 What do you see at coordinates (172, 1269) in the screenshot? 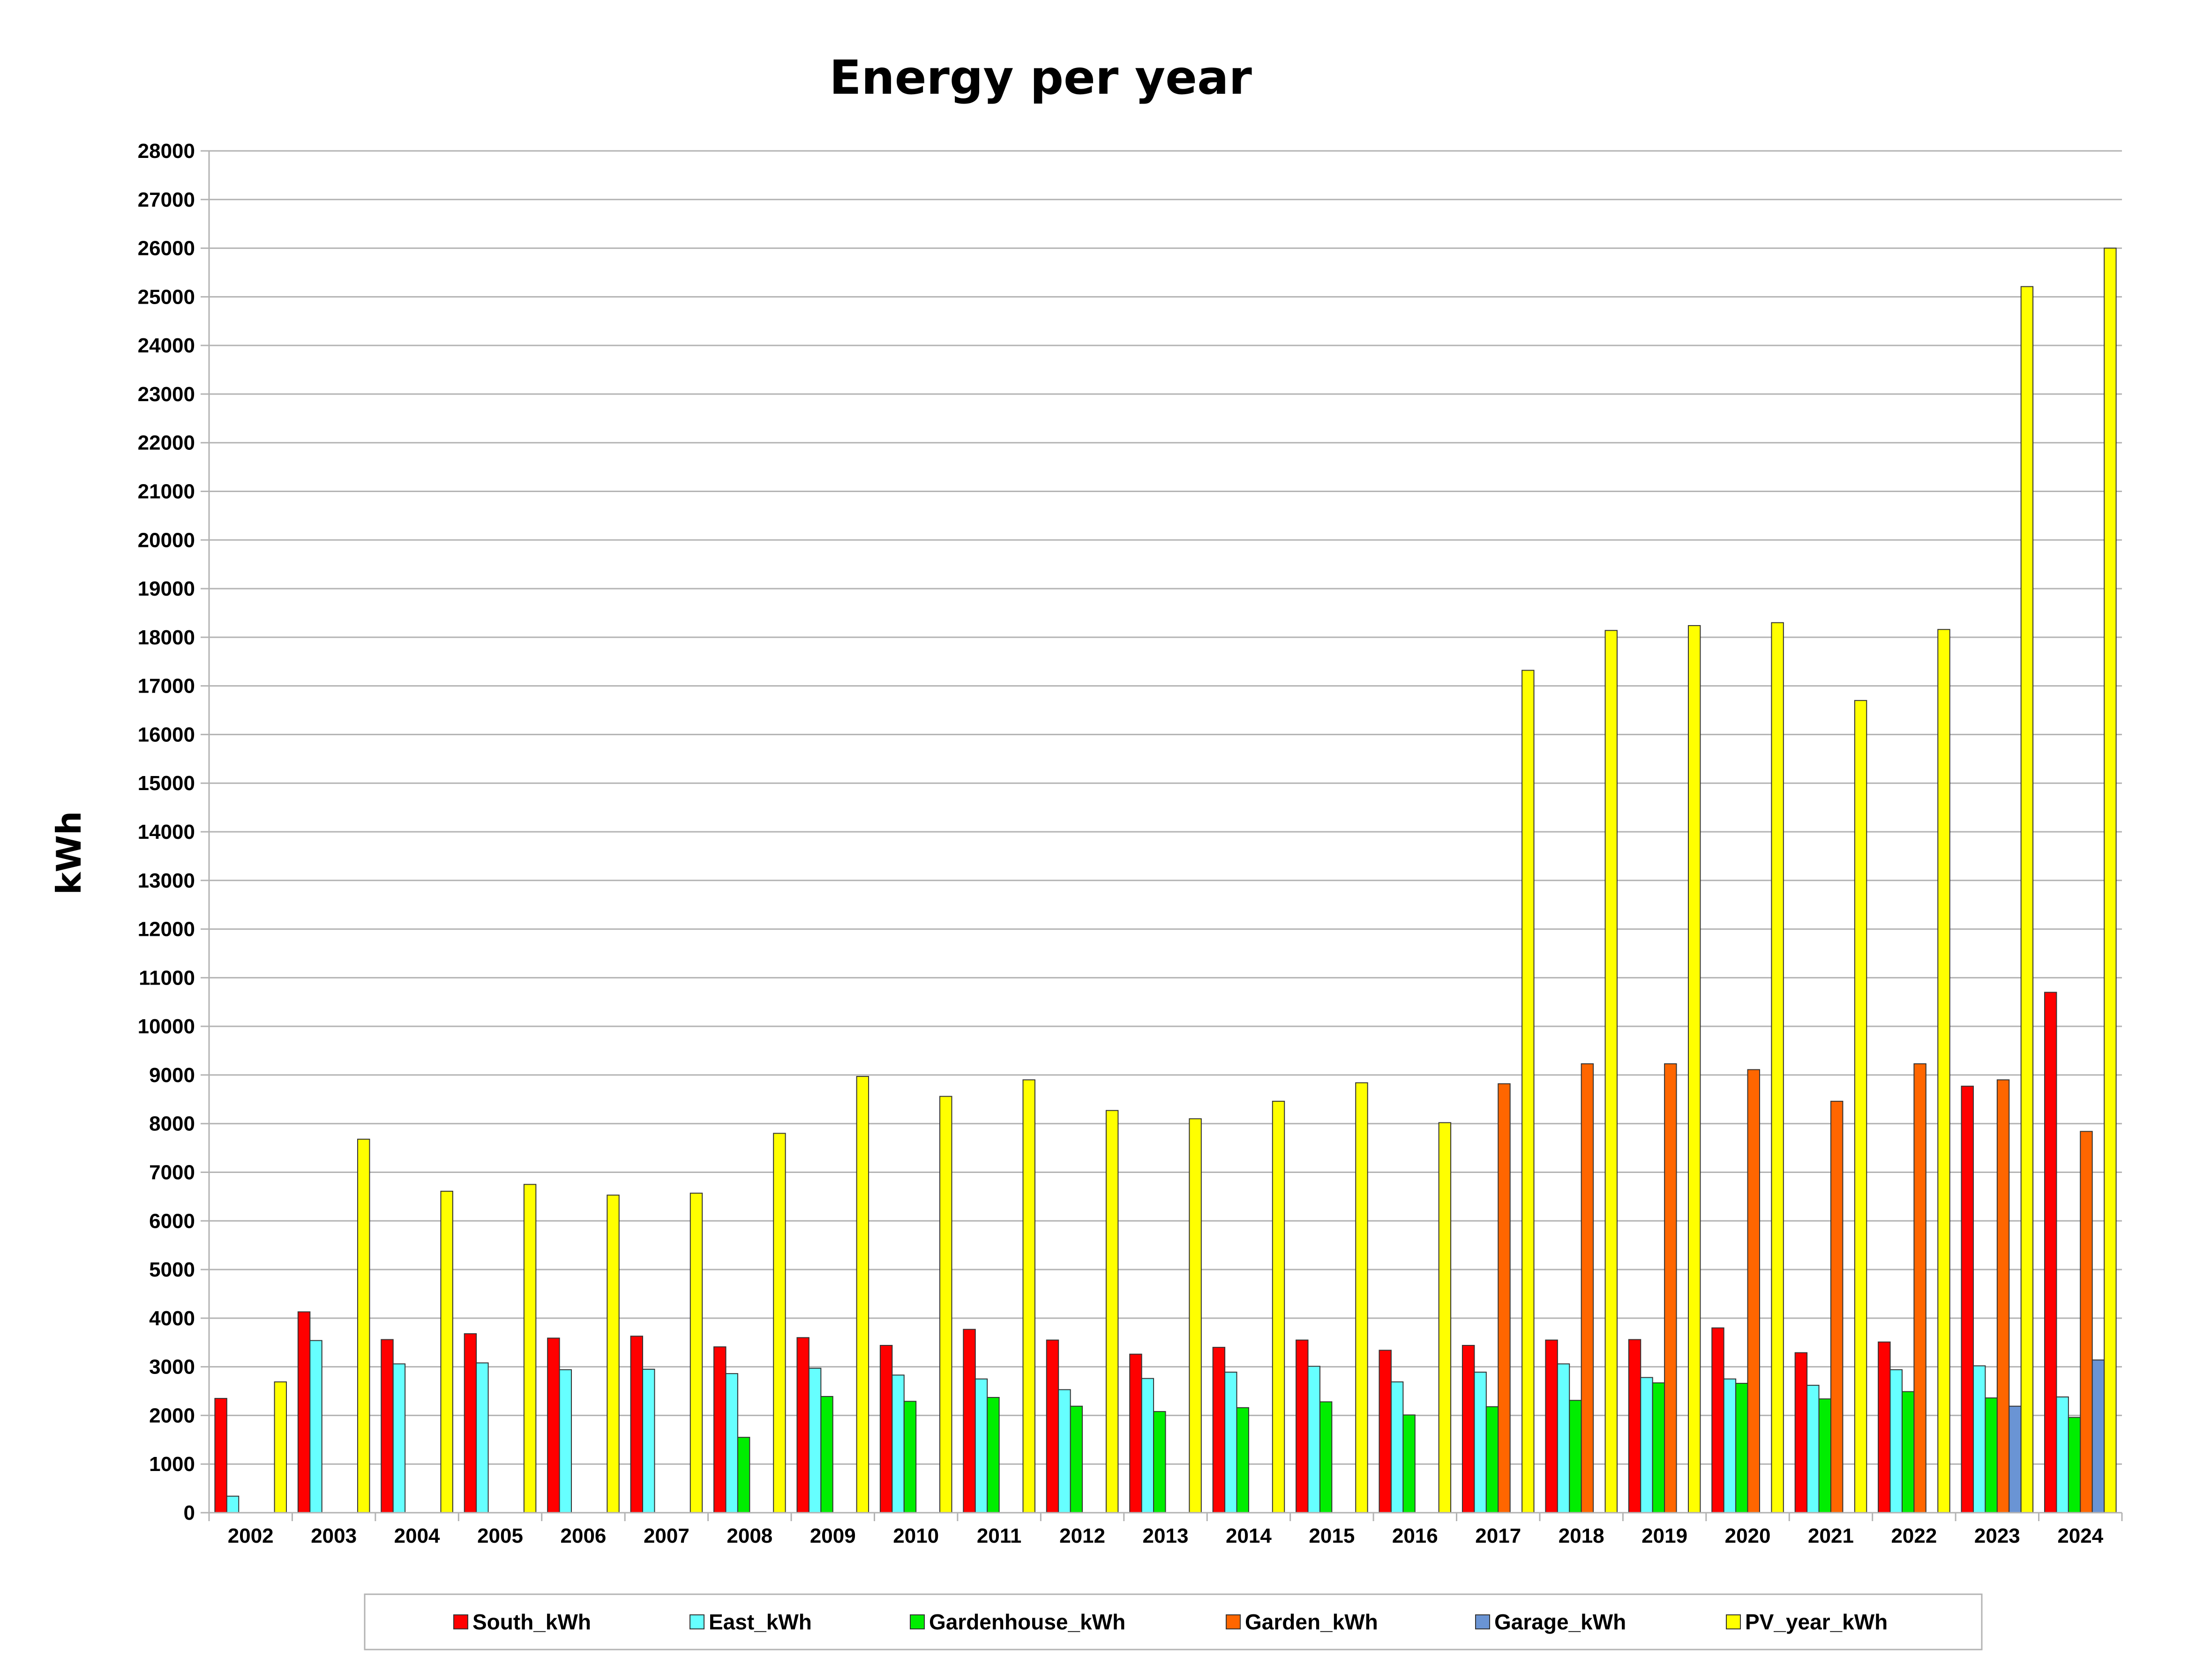
I see `y-tick-label: 5000` at bounding box center [172, 1269].